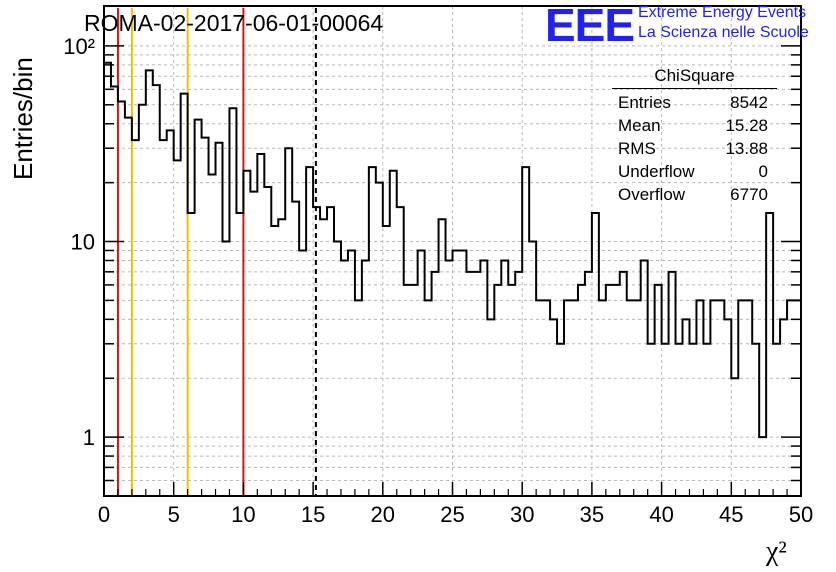 This screenshot has width=836, height=572. Describe the element at coordinates (694, 125) in the screenshot. I see `stats-row: Mean 15.28` at that location.